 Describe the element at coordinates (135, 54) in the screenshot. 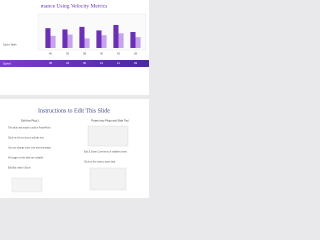

I see `table-cell: 28` at that location.